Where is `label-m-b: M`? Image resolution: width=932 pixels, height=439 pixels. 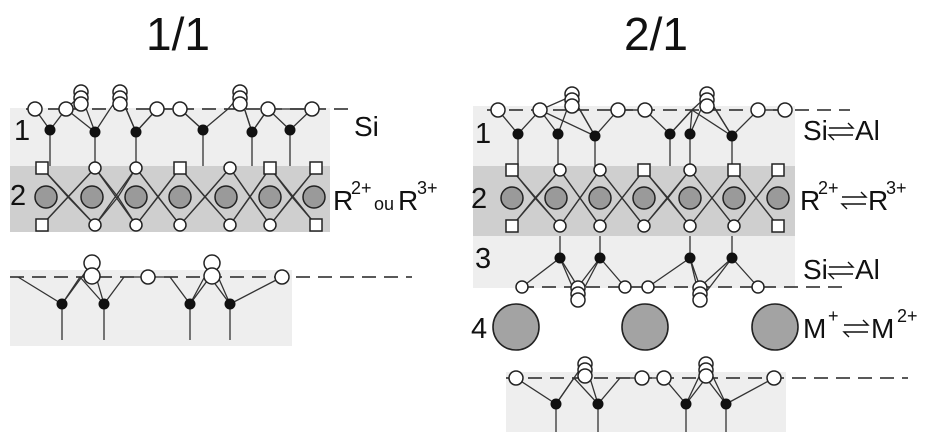 label-m-b: M is located at coordinates (882, 328).